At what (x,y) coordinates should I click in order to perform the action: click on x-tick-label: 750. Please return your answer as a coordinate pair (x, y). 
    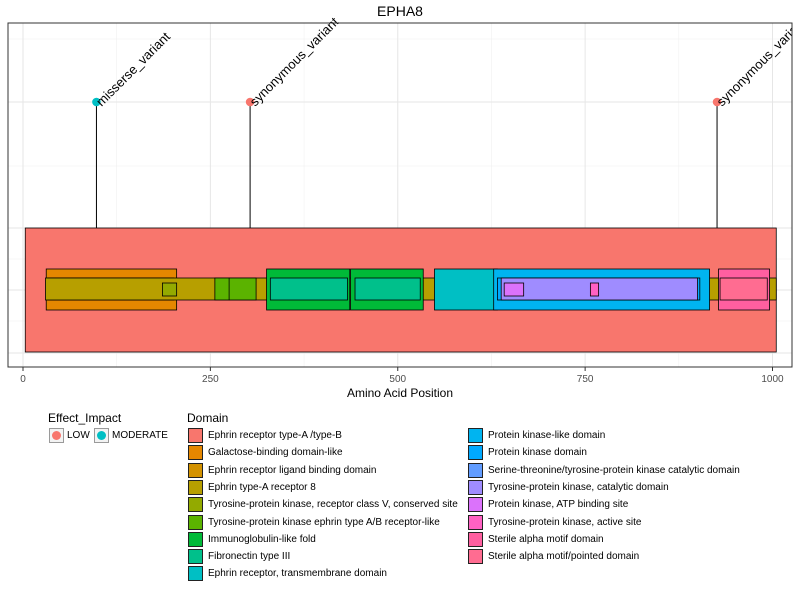
    Looking at the image, I should click on (585, 379).